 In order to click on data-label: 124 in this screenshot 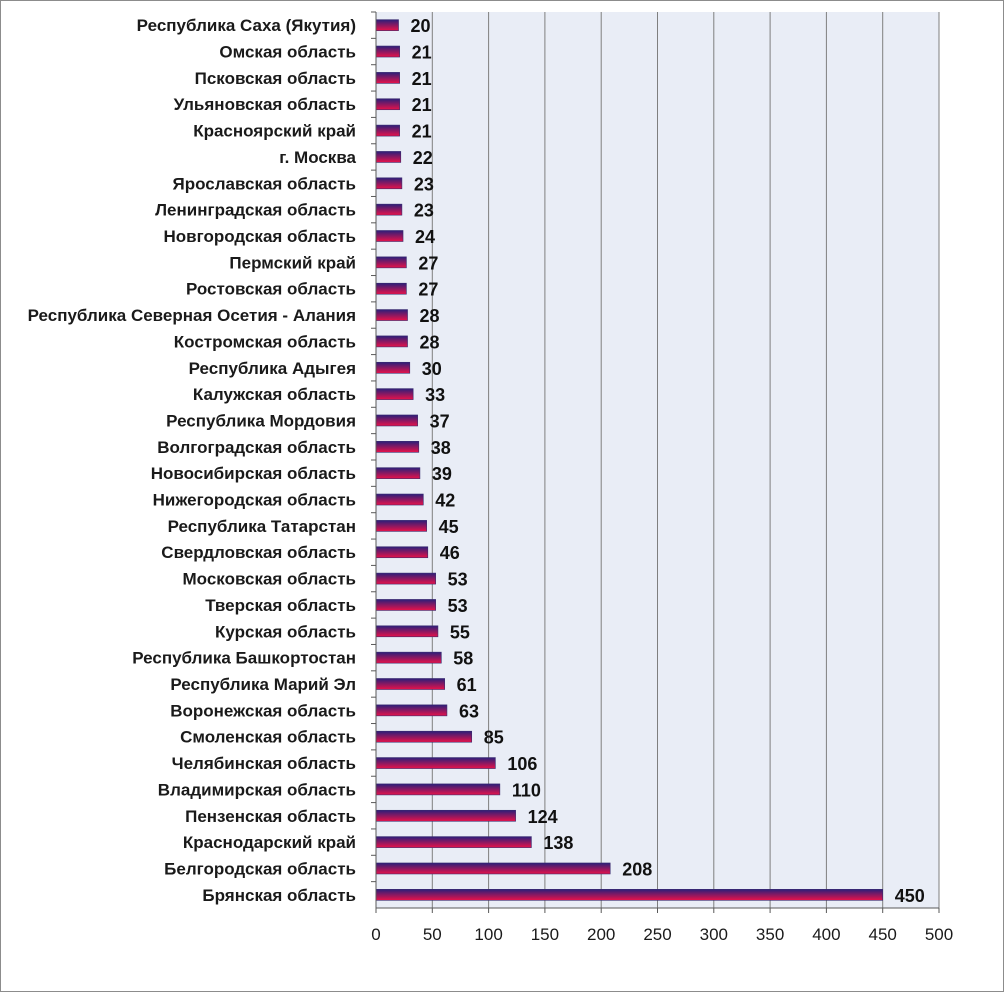, I will do `click(543, 817)`.